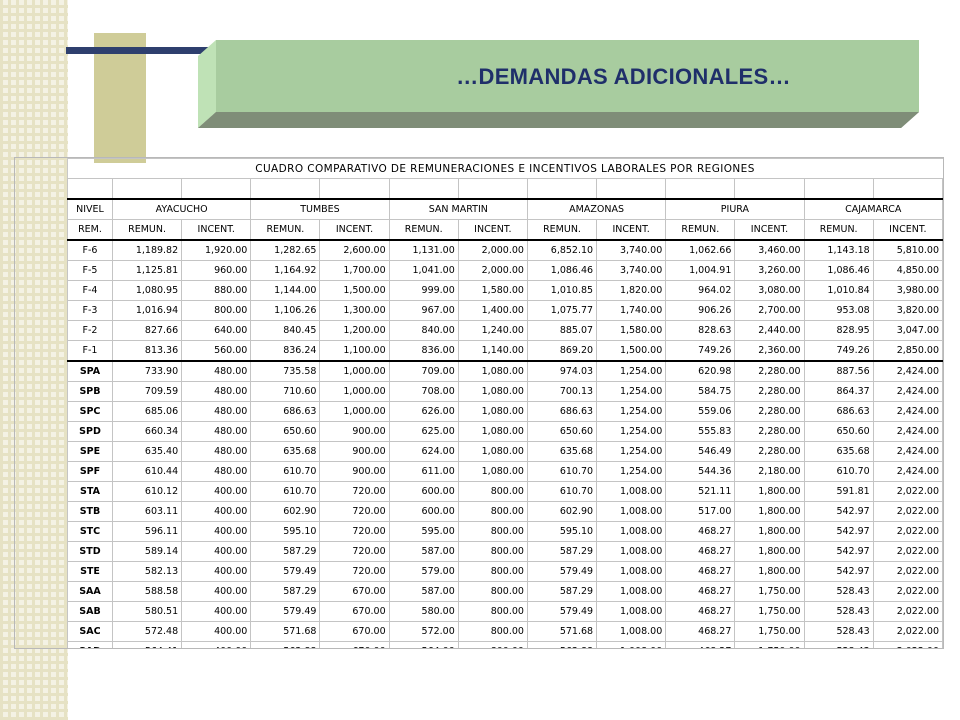 This screenshot has width=960, height=720. Describe the element at coordinates (423, 631) in the screenshot. I see `remun-value-cell: 572.00` at that location.